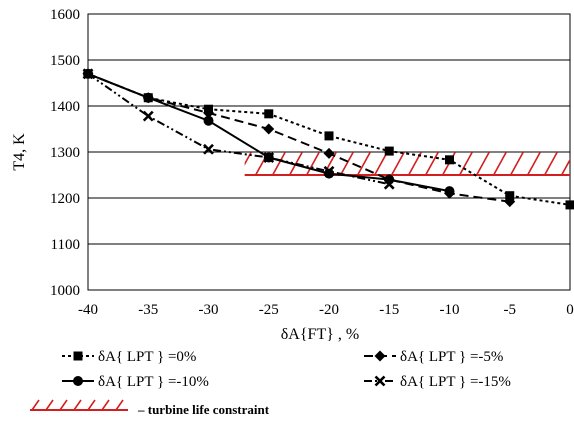 This screenshot has width=574, height=426. What do you see at coordinates (65, 107) in the screenshot?
I see `y-tick-label: 1400` at bounding box center [65, 107].